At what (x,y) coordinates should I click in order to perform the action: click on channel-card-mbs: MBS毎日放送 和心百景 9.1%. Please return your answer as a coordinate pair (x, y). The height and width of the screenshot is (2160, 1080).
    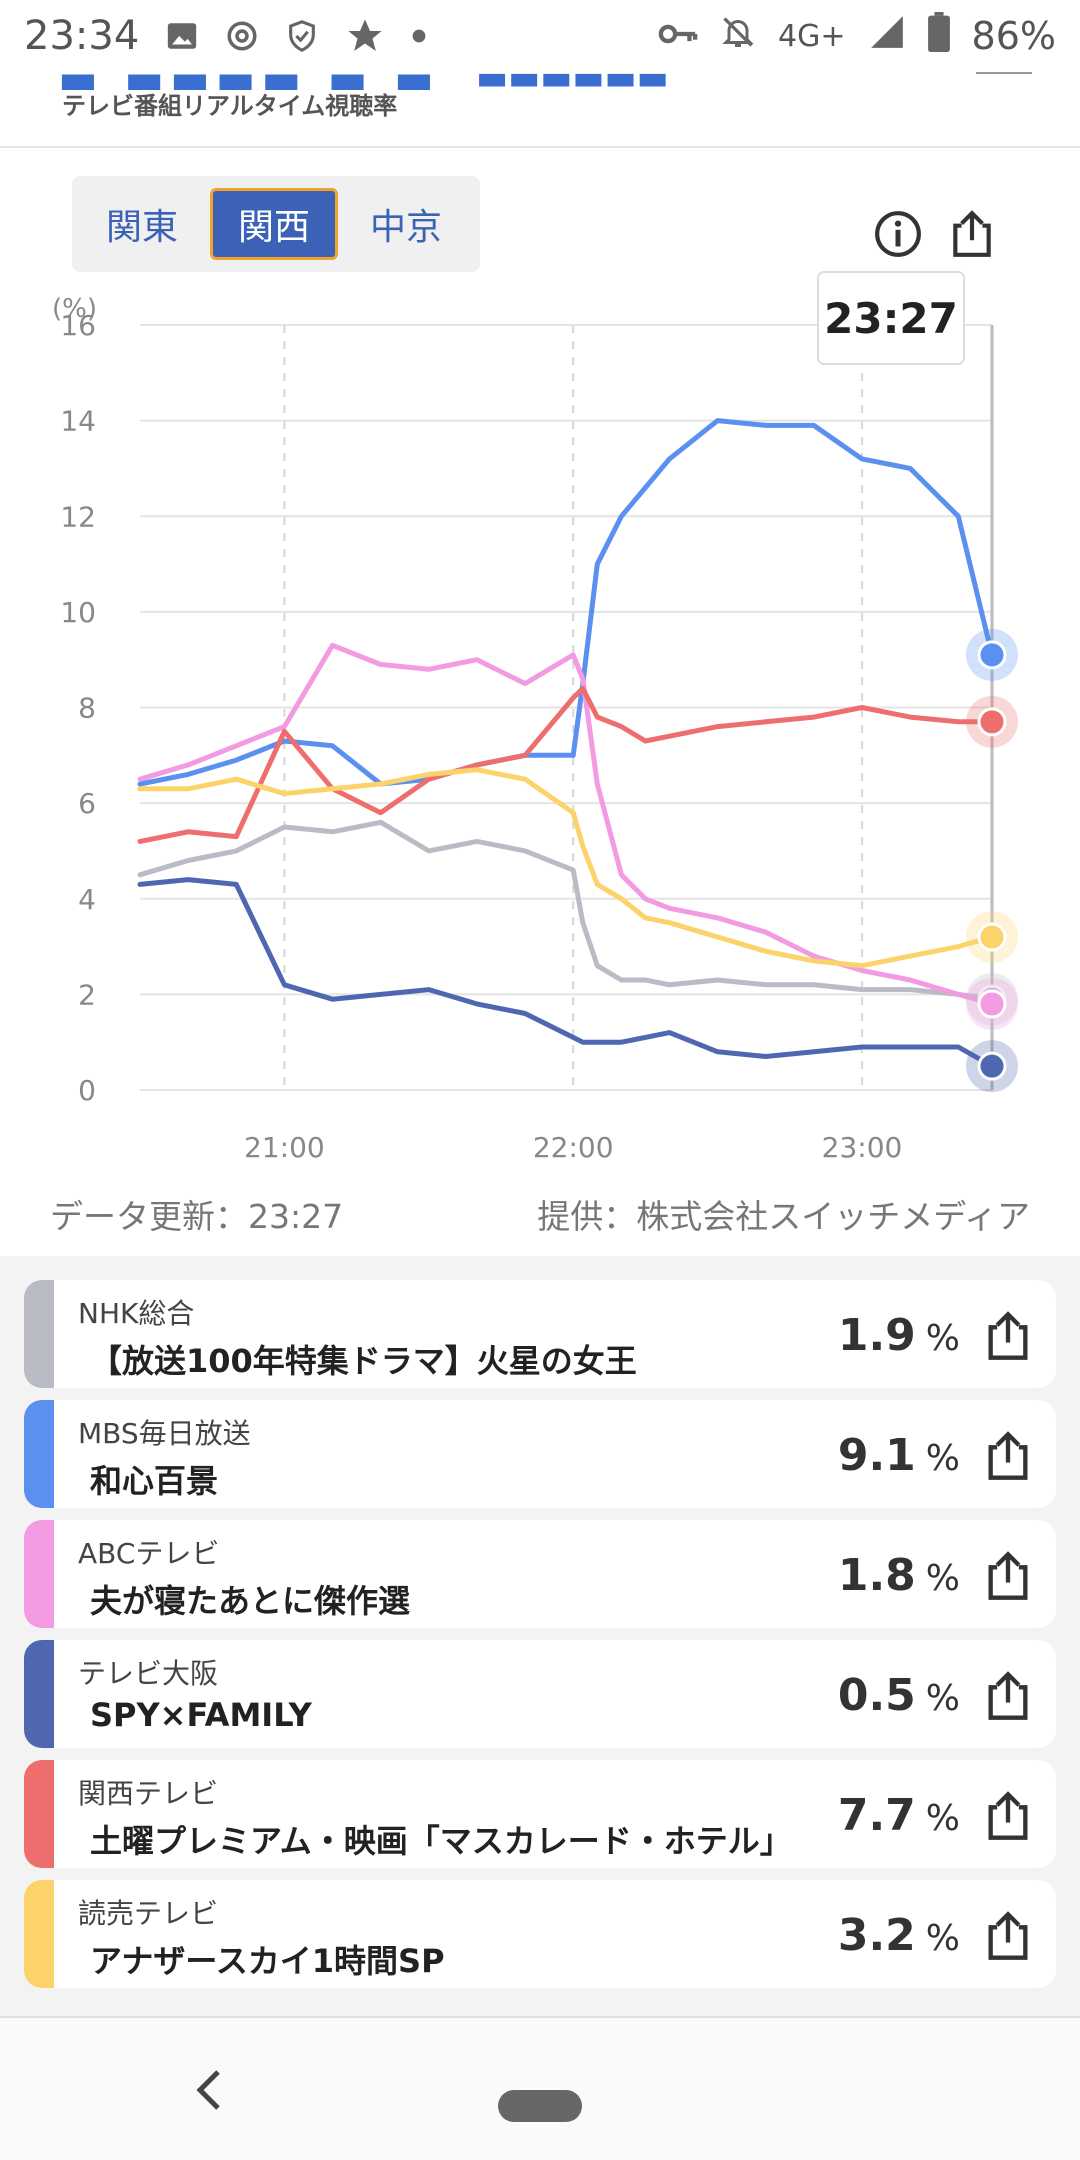
    Looking at the image, I should click on (540, 1454).